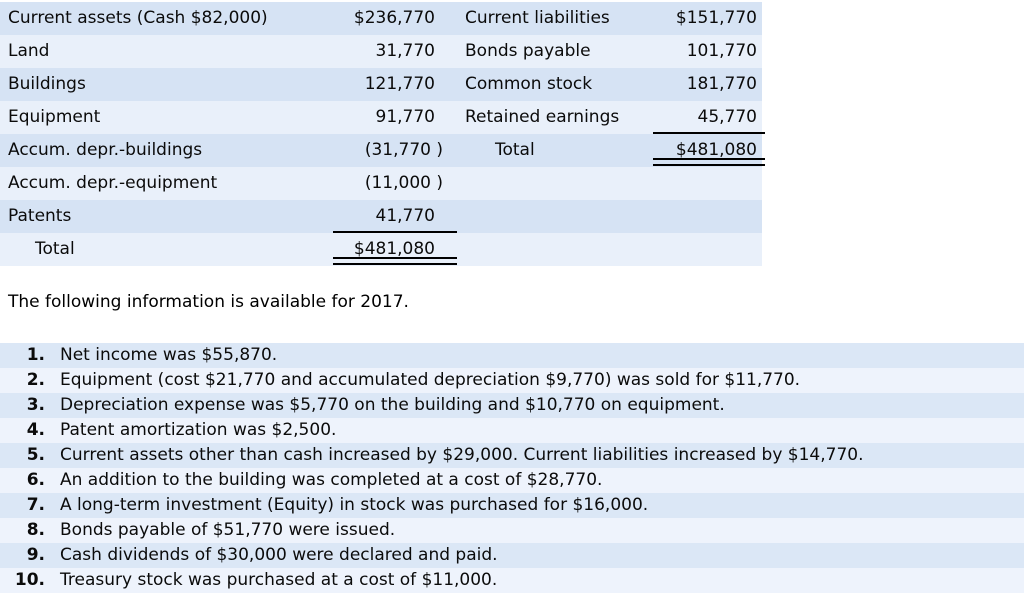 This screenshot has width=1024, height=608. Describe the element at coordinates (721, 84) in the screenshot. I see `liability-equity-value: 181,770` at that location.